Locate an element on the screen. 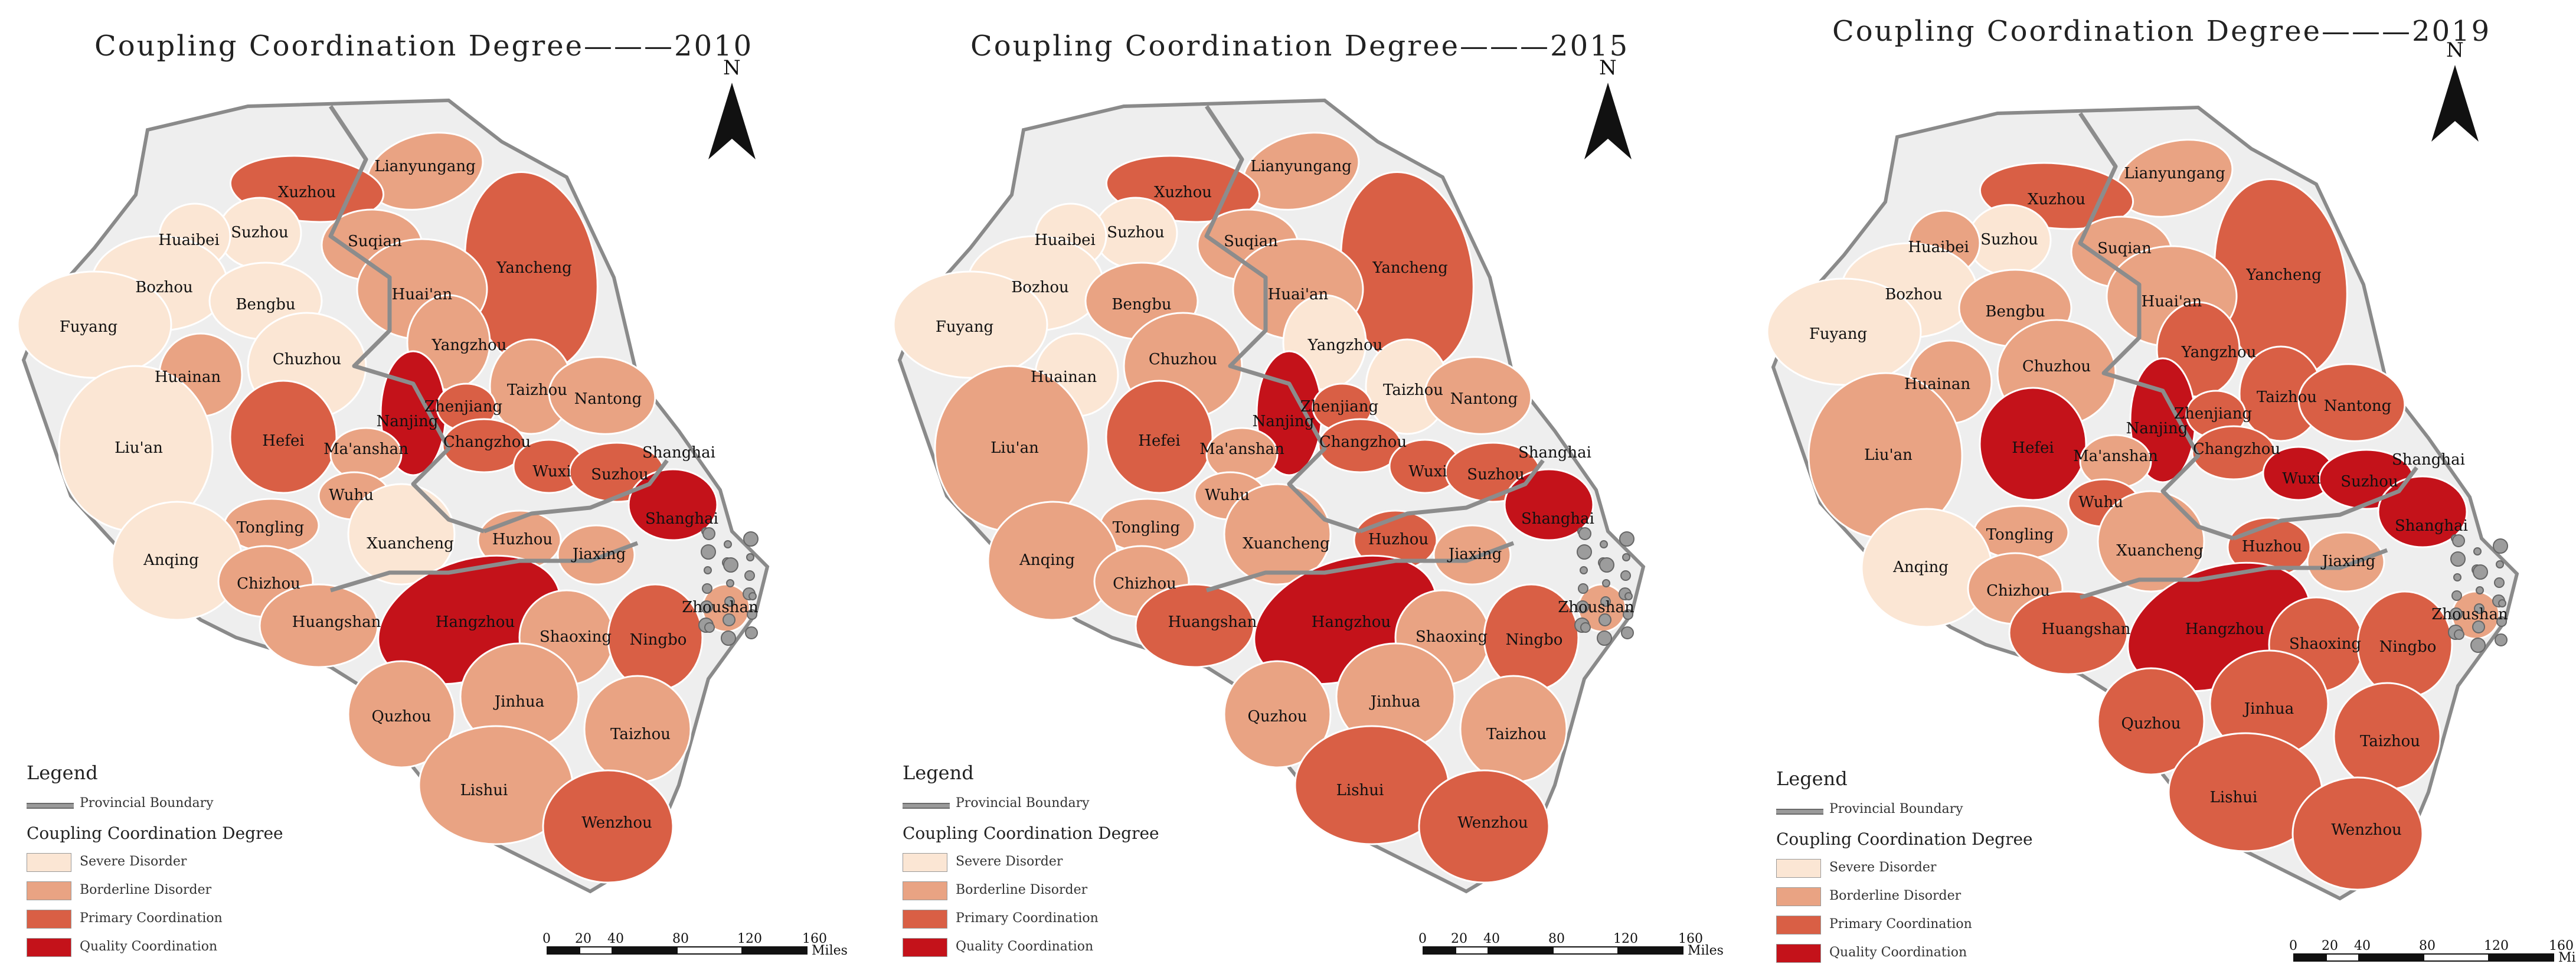  city-label: Hefei is located at coordinates (2033, 448).